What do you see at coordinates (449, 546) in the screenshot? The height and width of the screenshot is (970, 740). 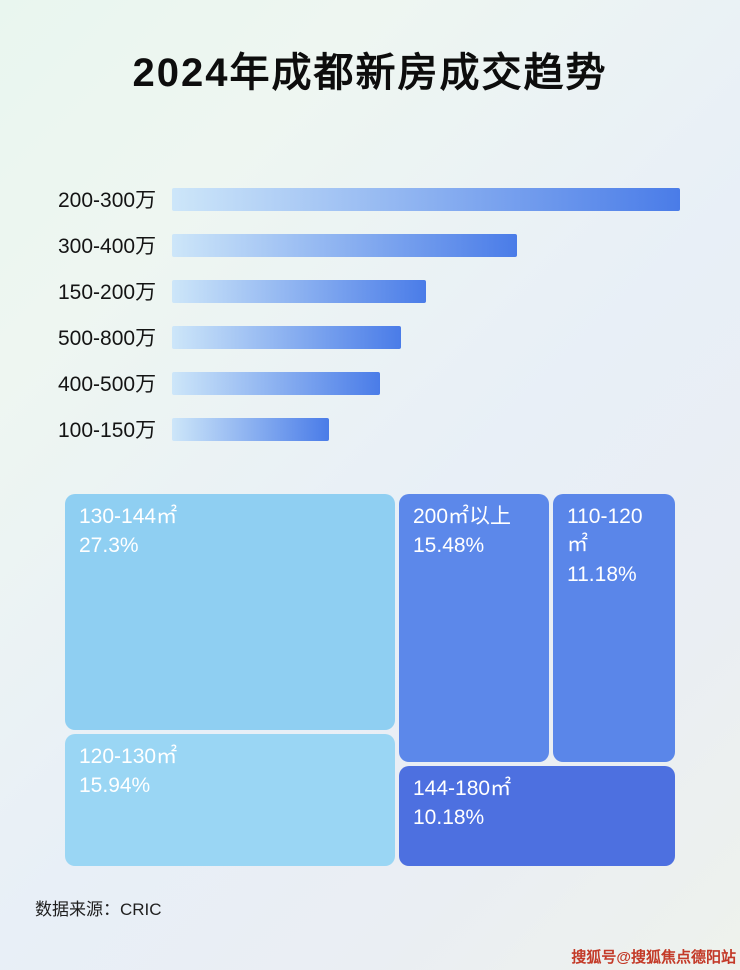 I see `block-percent: 15.48%` at bounding box center [449, 546].